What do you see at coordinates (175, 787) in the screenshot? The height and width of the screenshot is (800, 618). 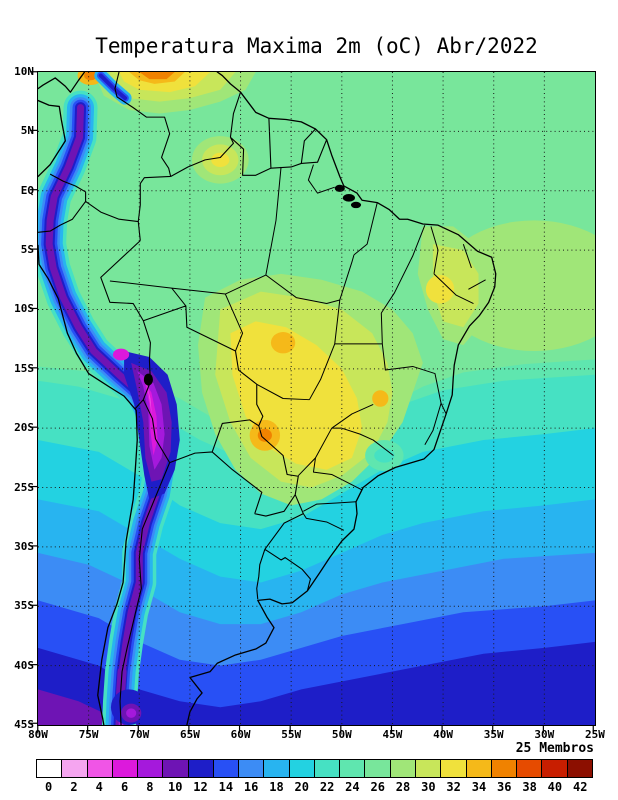 I see `colorbar-tick-label: 10` at bounding box center [175, 787].